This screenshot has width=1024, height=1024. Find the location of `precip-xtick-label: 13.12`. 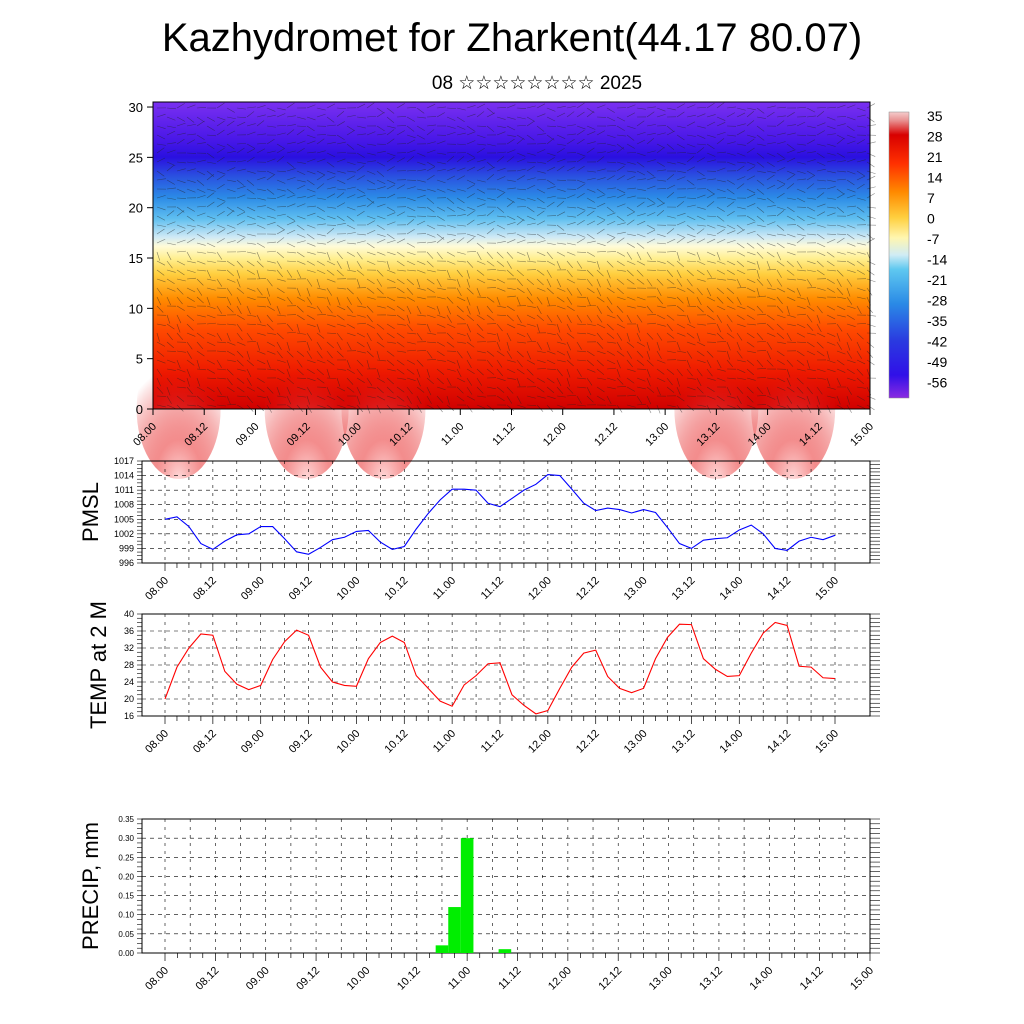

precip-xtick-label: 13.12 is located at coordinates (711, 979).